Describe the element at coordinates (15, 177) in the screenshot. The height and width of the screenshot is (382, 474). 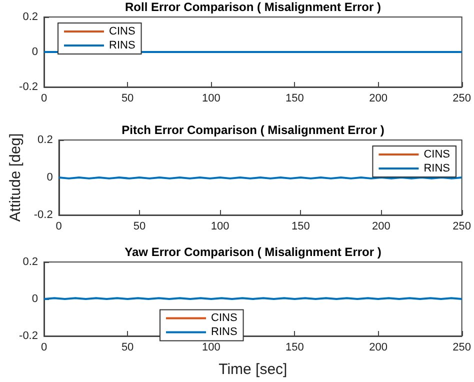
I see `y-axis-title: Attitude [deg]` at that location.